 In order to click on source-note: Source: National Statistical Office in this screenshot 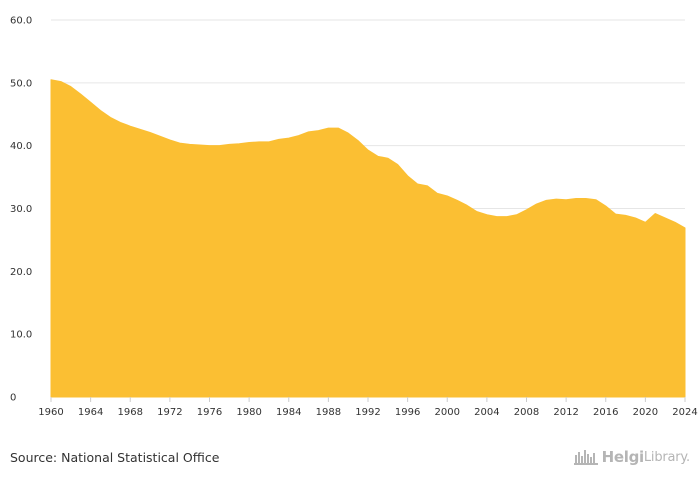, I will do `click(115, 457)`.